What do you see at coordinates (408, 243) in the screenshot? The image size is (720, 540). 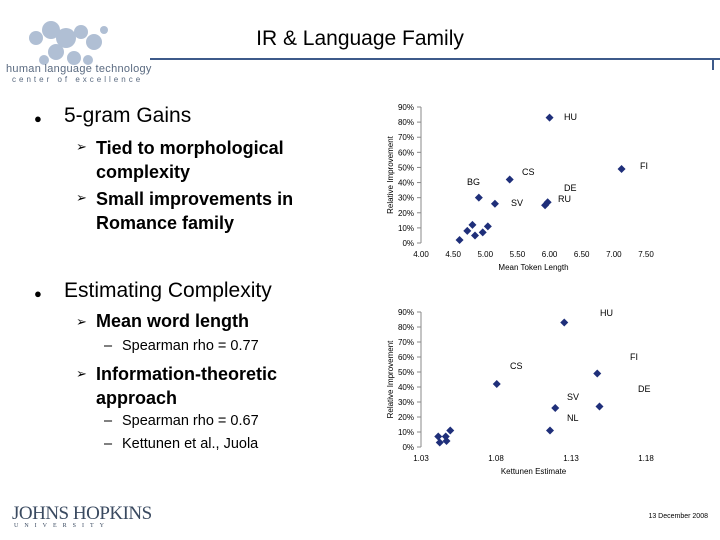 I see `c1-y-tick-label: 0%` at bounding box center [408, 243].